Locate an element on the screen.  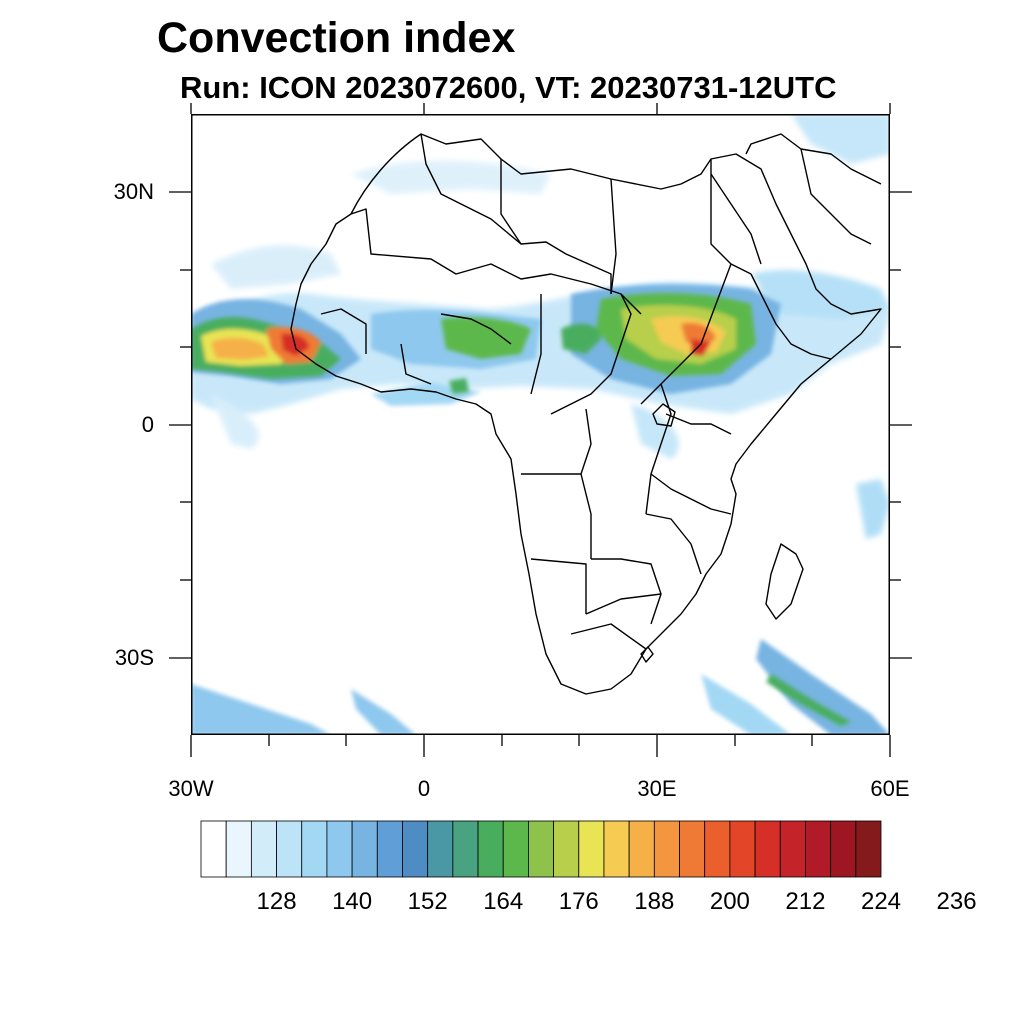
lon-label-30w: 30W is located at coordinates (191, 788).